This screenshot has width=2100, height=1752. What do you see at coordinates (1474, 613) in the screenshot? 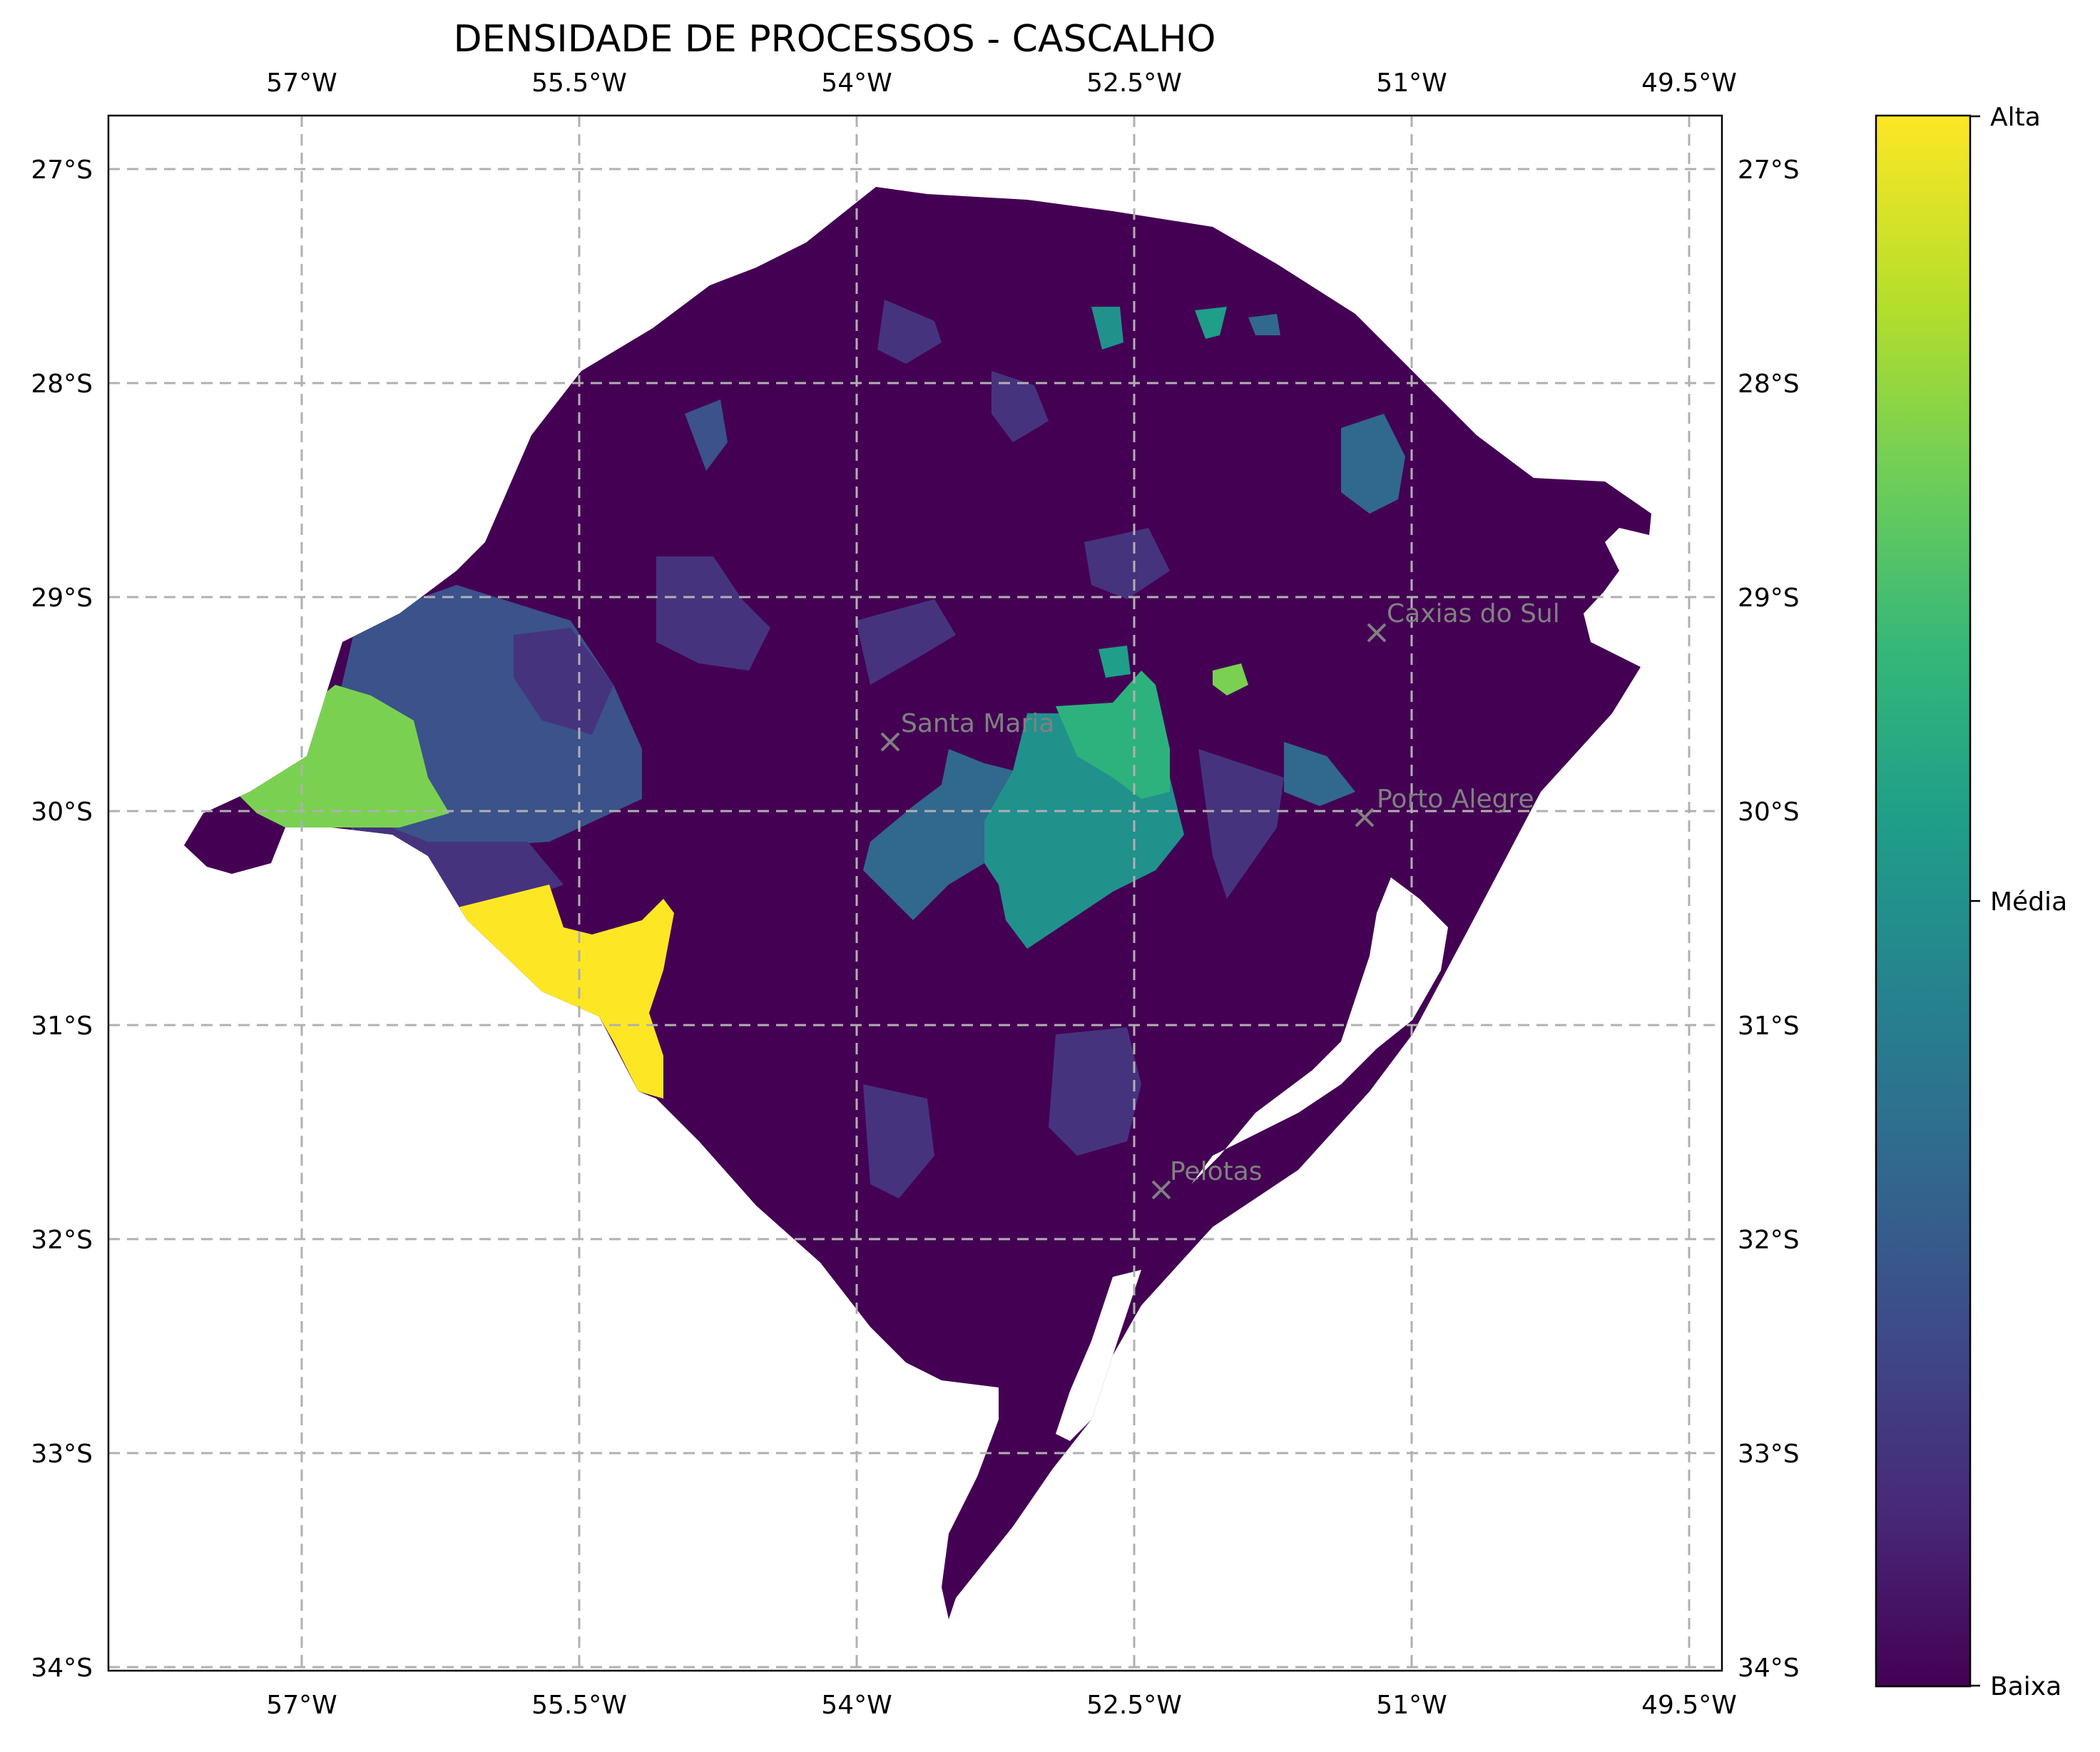
I see `city-label: Caxias do Sul` at bounding box center [1474, 613].